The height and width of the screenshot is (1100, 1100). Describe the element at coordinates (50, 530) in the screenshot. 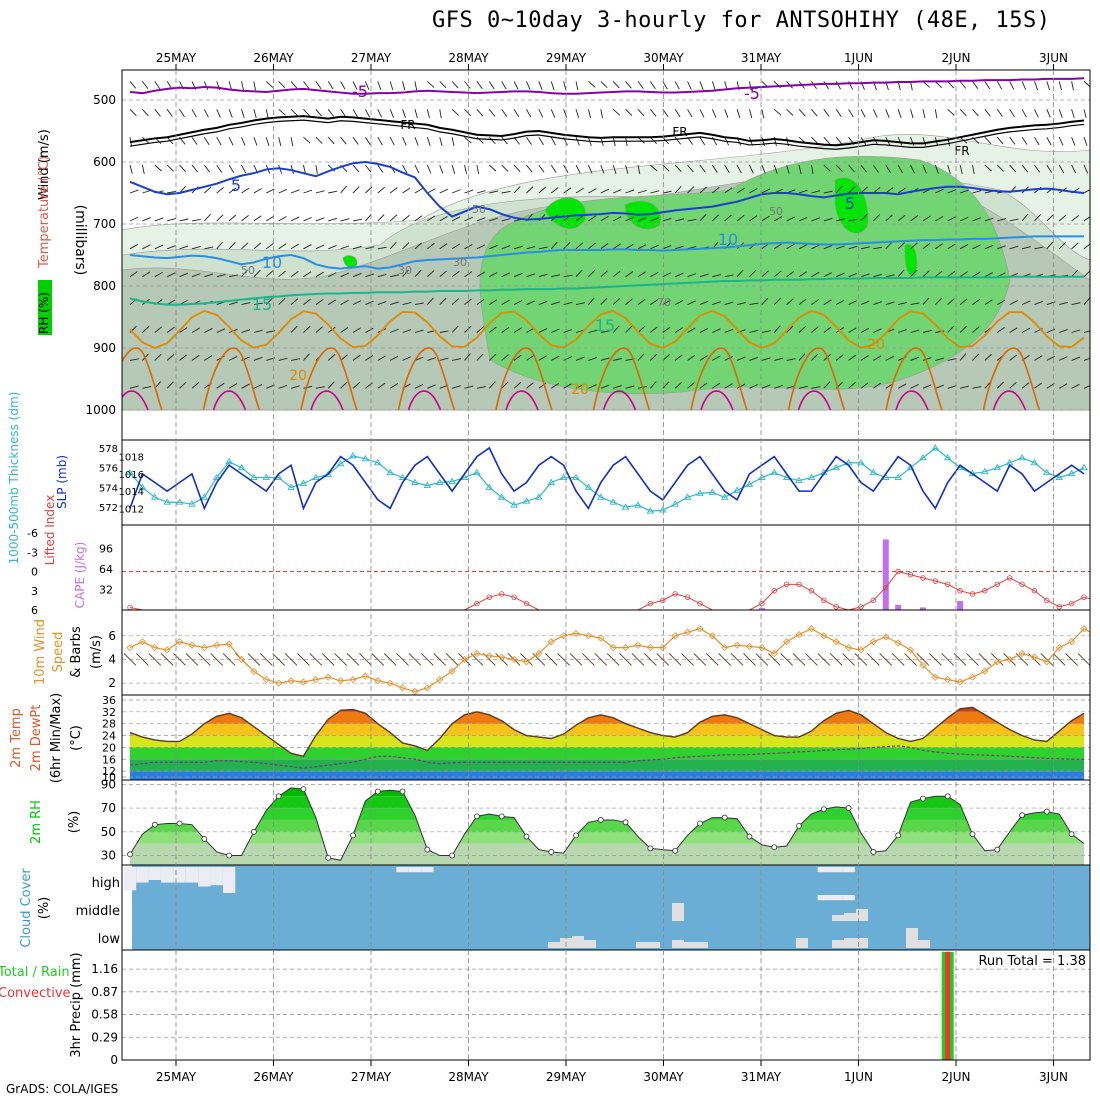

I see `legend-lifted-index: Lifted Index` at that location.